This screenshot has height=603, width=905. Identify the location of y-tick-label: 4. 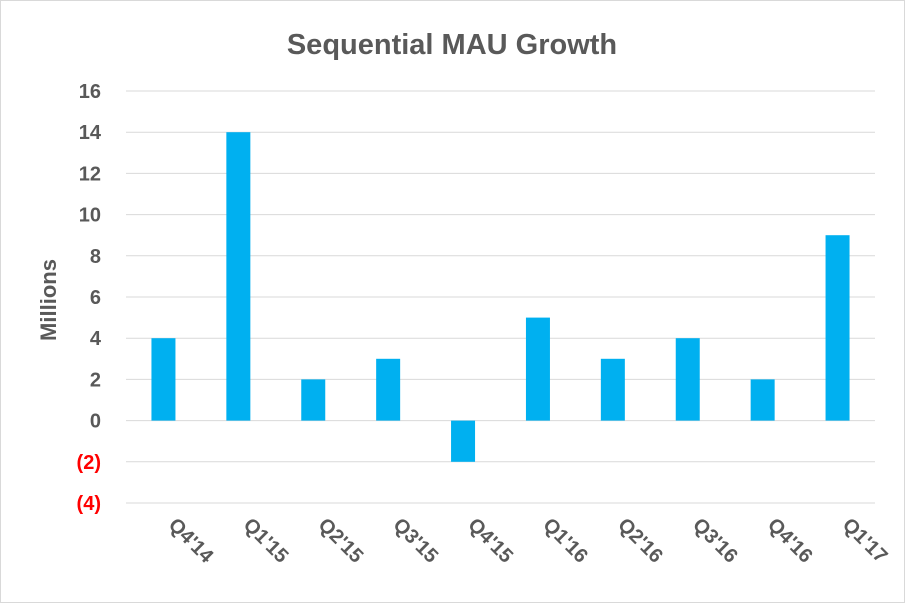
(96, 339).